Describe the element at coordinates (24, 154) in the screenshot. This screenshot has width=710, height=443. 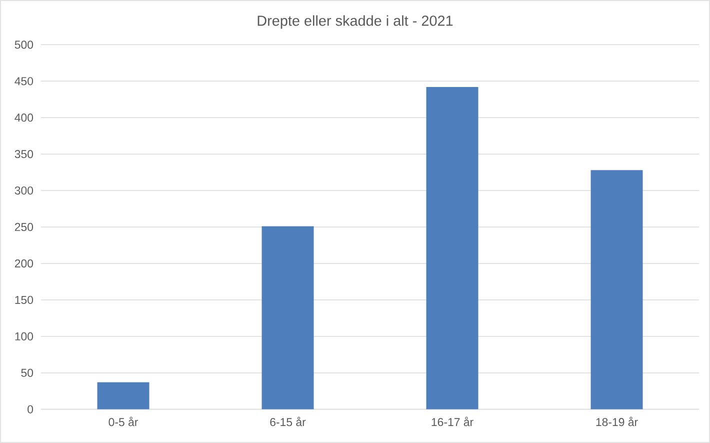
I see `y-tick-label: 350` at that location.